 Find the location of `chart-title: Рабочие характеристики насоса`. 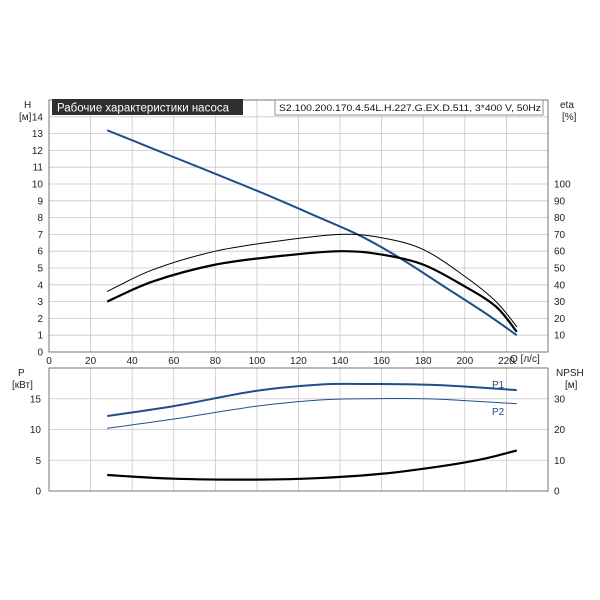

chart-title: Рабочие характеристики насоса is located at coordinates (143, 109).